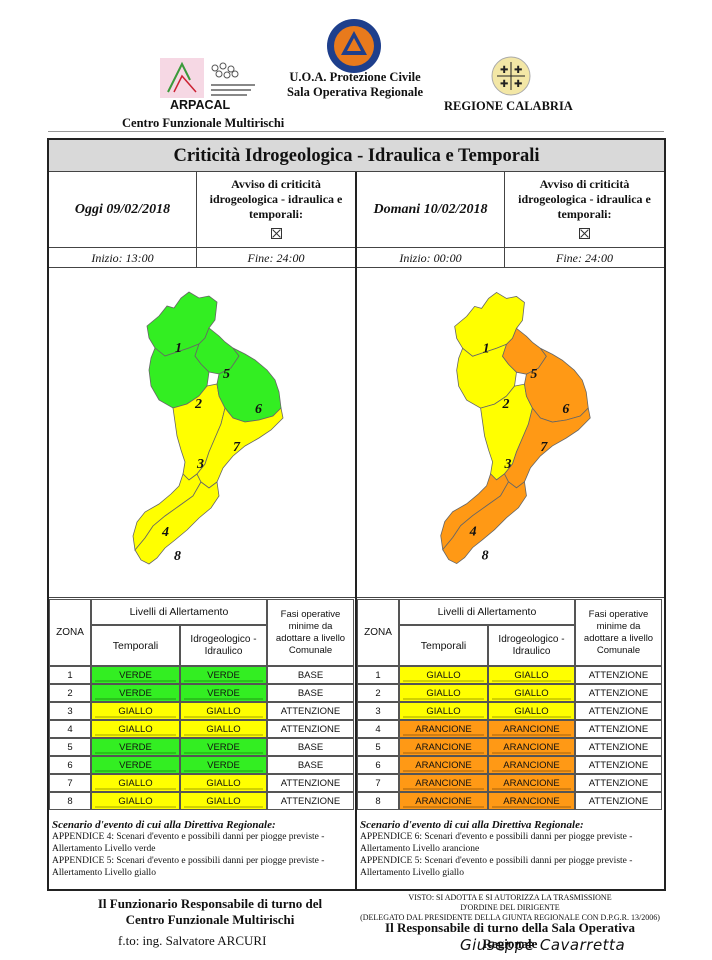 This screenshot has width=712, height=960. What do you see at coordinates (355, 77) in the screenshot?
I see `uoa-line-1: U.O.A. Protezione Civile` at bounding box center [355, 77].